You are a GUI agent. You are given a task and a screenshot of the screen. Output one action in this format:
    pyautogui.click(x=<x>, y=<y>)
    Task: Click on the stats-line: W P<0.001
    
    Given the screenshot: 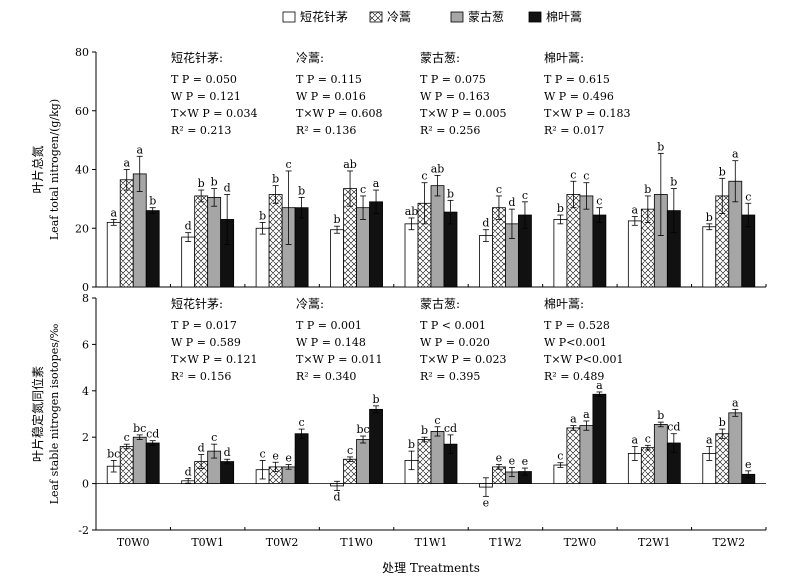 What is the action you would take?
    pyautogui.click(x=575, y=342)
    